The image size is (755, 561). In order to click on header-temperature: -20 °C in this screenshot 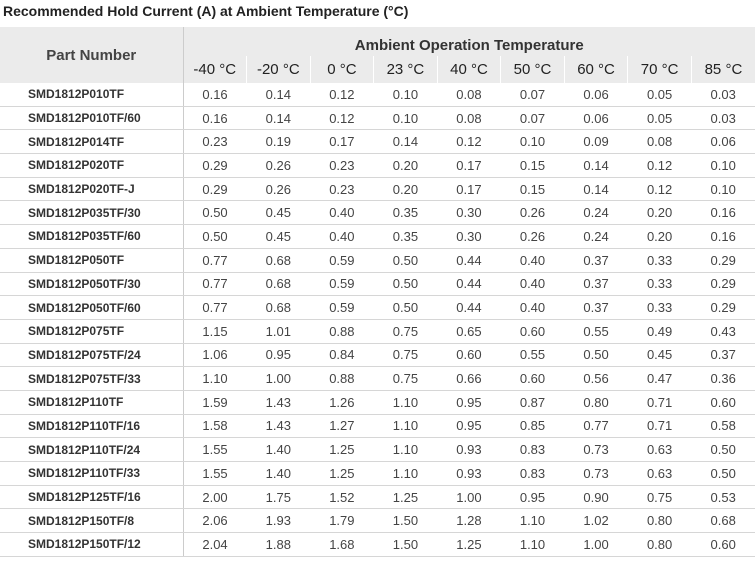, I will do `click(278, 69)`.